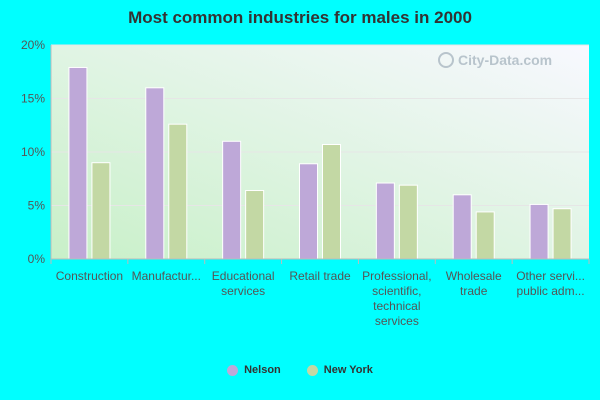  What do you see at coordinates (89, 276) in the screenshot?
I see `x-tick-label: Construction` at bounding box center [89, 276].